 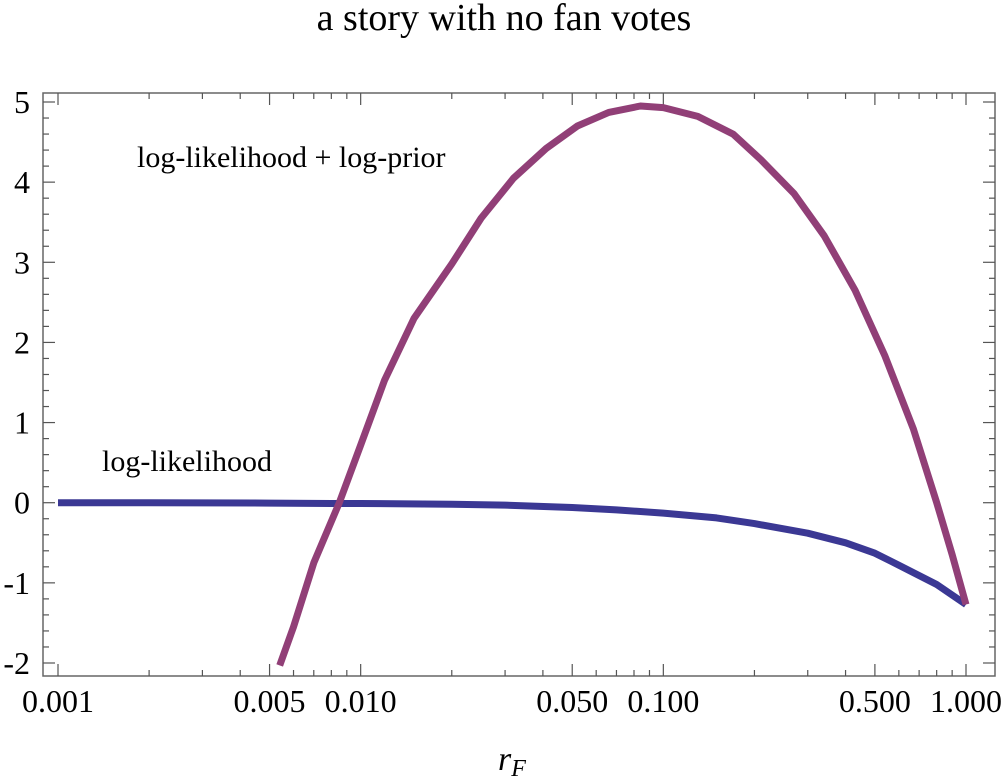 I want to click on x-tick-label: 0.005, so click(x=270, y=701).